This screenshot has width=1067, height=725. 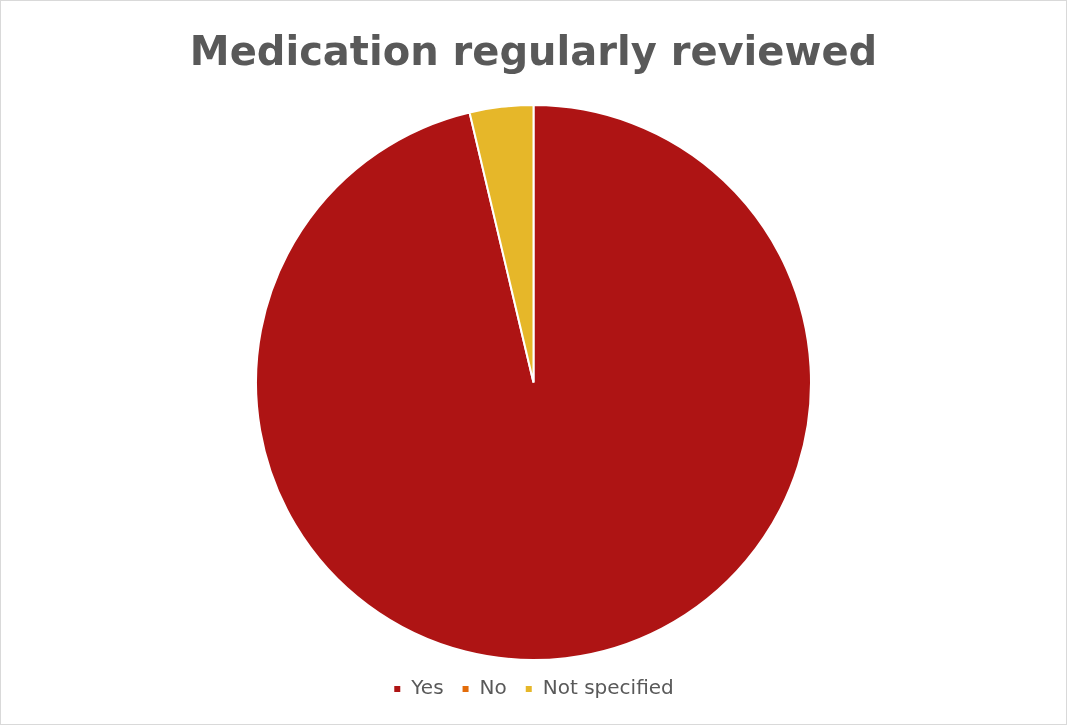 What do you see at coordinates (533, 51) in the screenshot?
I see `chart-title: Medication regularly reviewed` at bounding box center [533, 51].